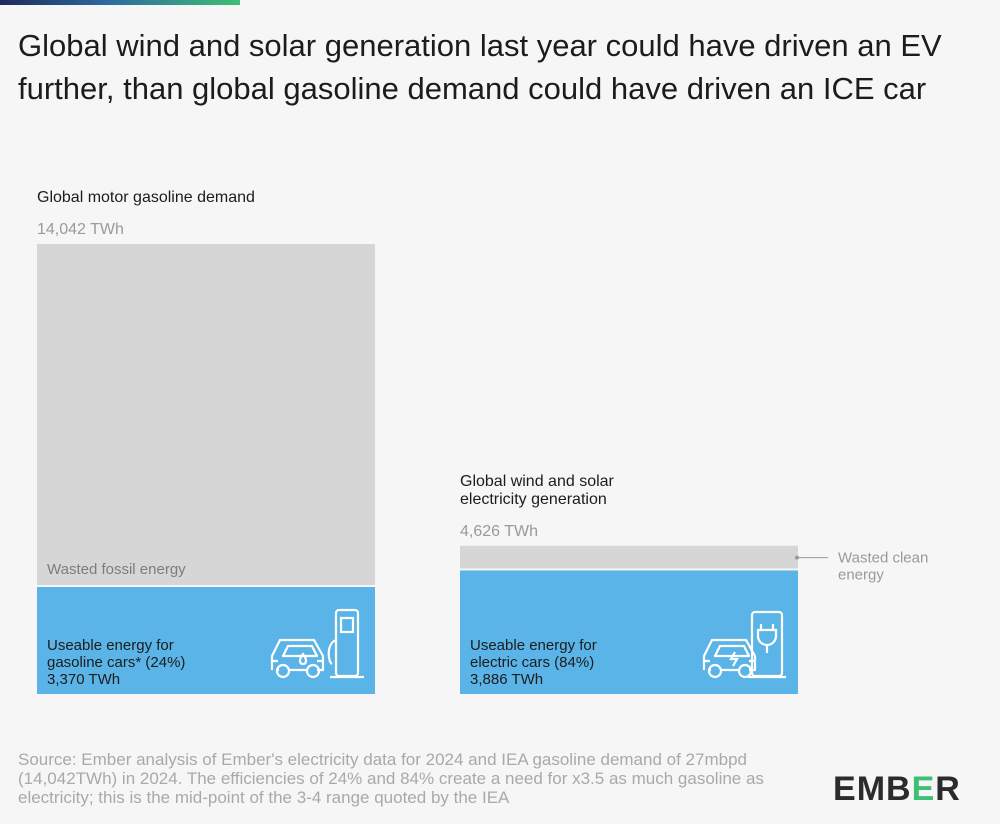 Image resolution: width=1000 pixels, height=824 pixels. What do you see at coordinates (883, 558) in the screenshot?
I see `wasted-label-1-a: Wasted clean` at bounding box center [883, 558].